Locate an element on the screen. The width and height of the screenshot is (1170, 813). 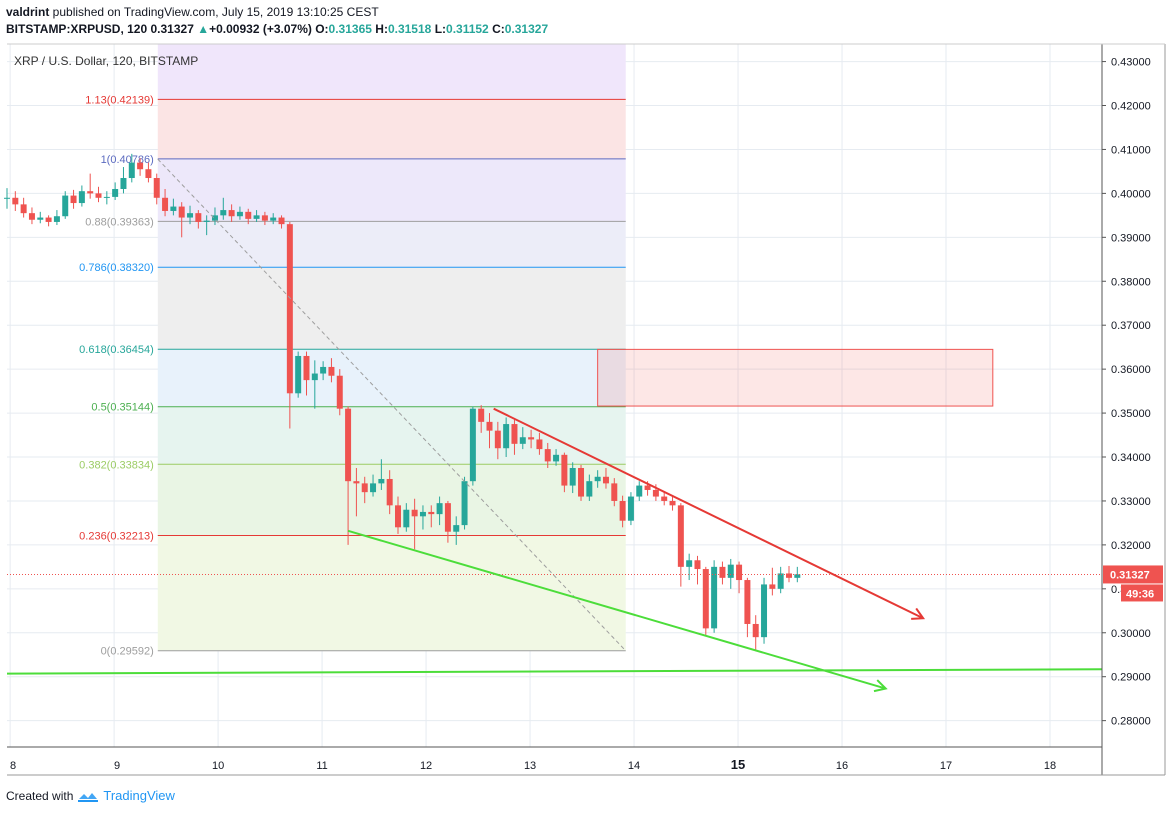
ohlc-low-key: L: is located at coordinates (440, 29).